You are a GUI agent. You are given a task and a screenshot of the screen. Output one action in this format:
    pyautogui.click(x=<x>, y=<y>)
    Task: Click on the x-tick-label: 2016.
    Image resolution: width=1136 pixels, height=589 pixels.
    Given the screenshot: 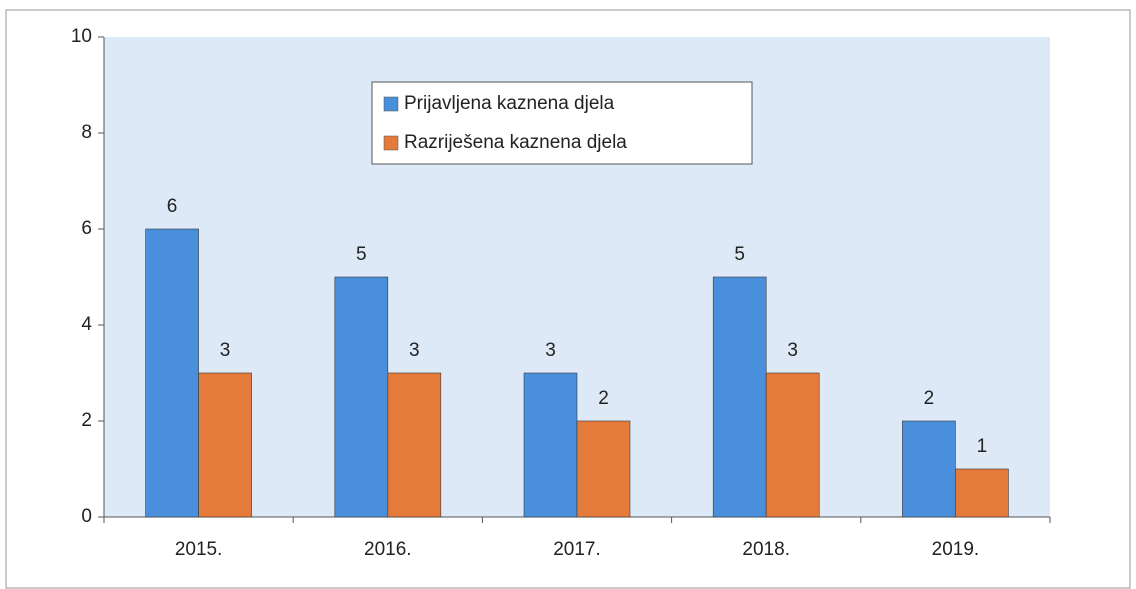 What is the action you would take?
    pyautogui.click(x=388, y=549)
    